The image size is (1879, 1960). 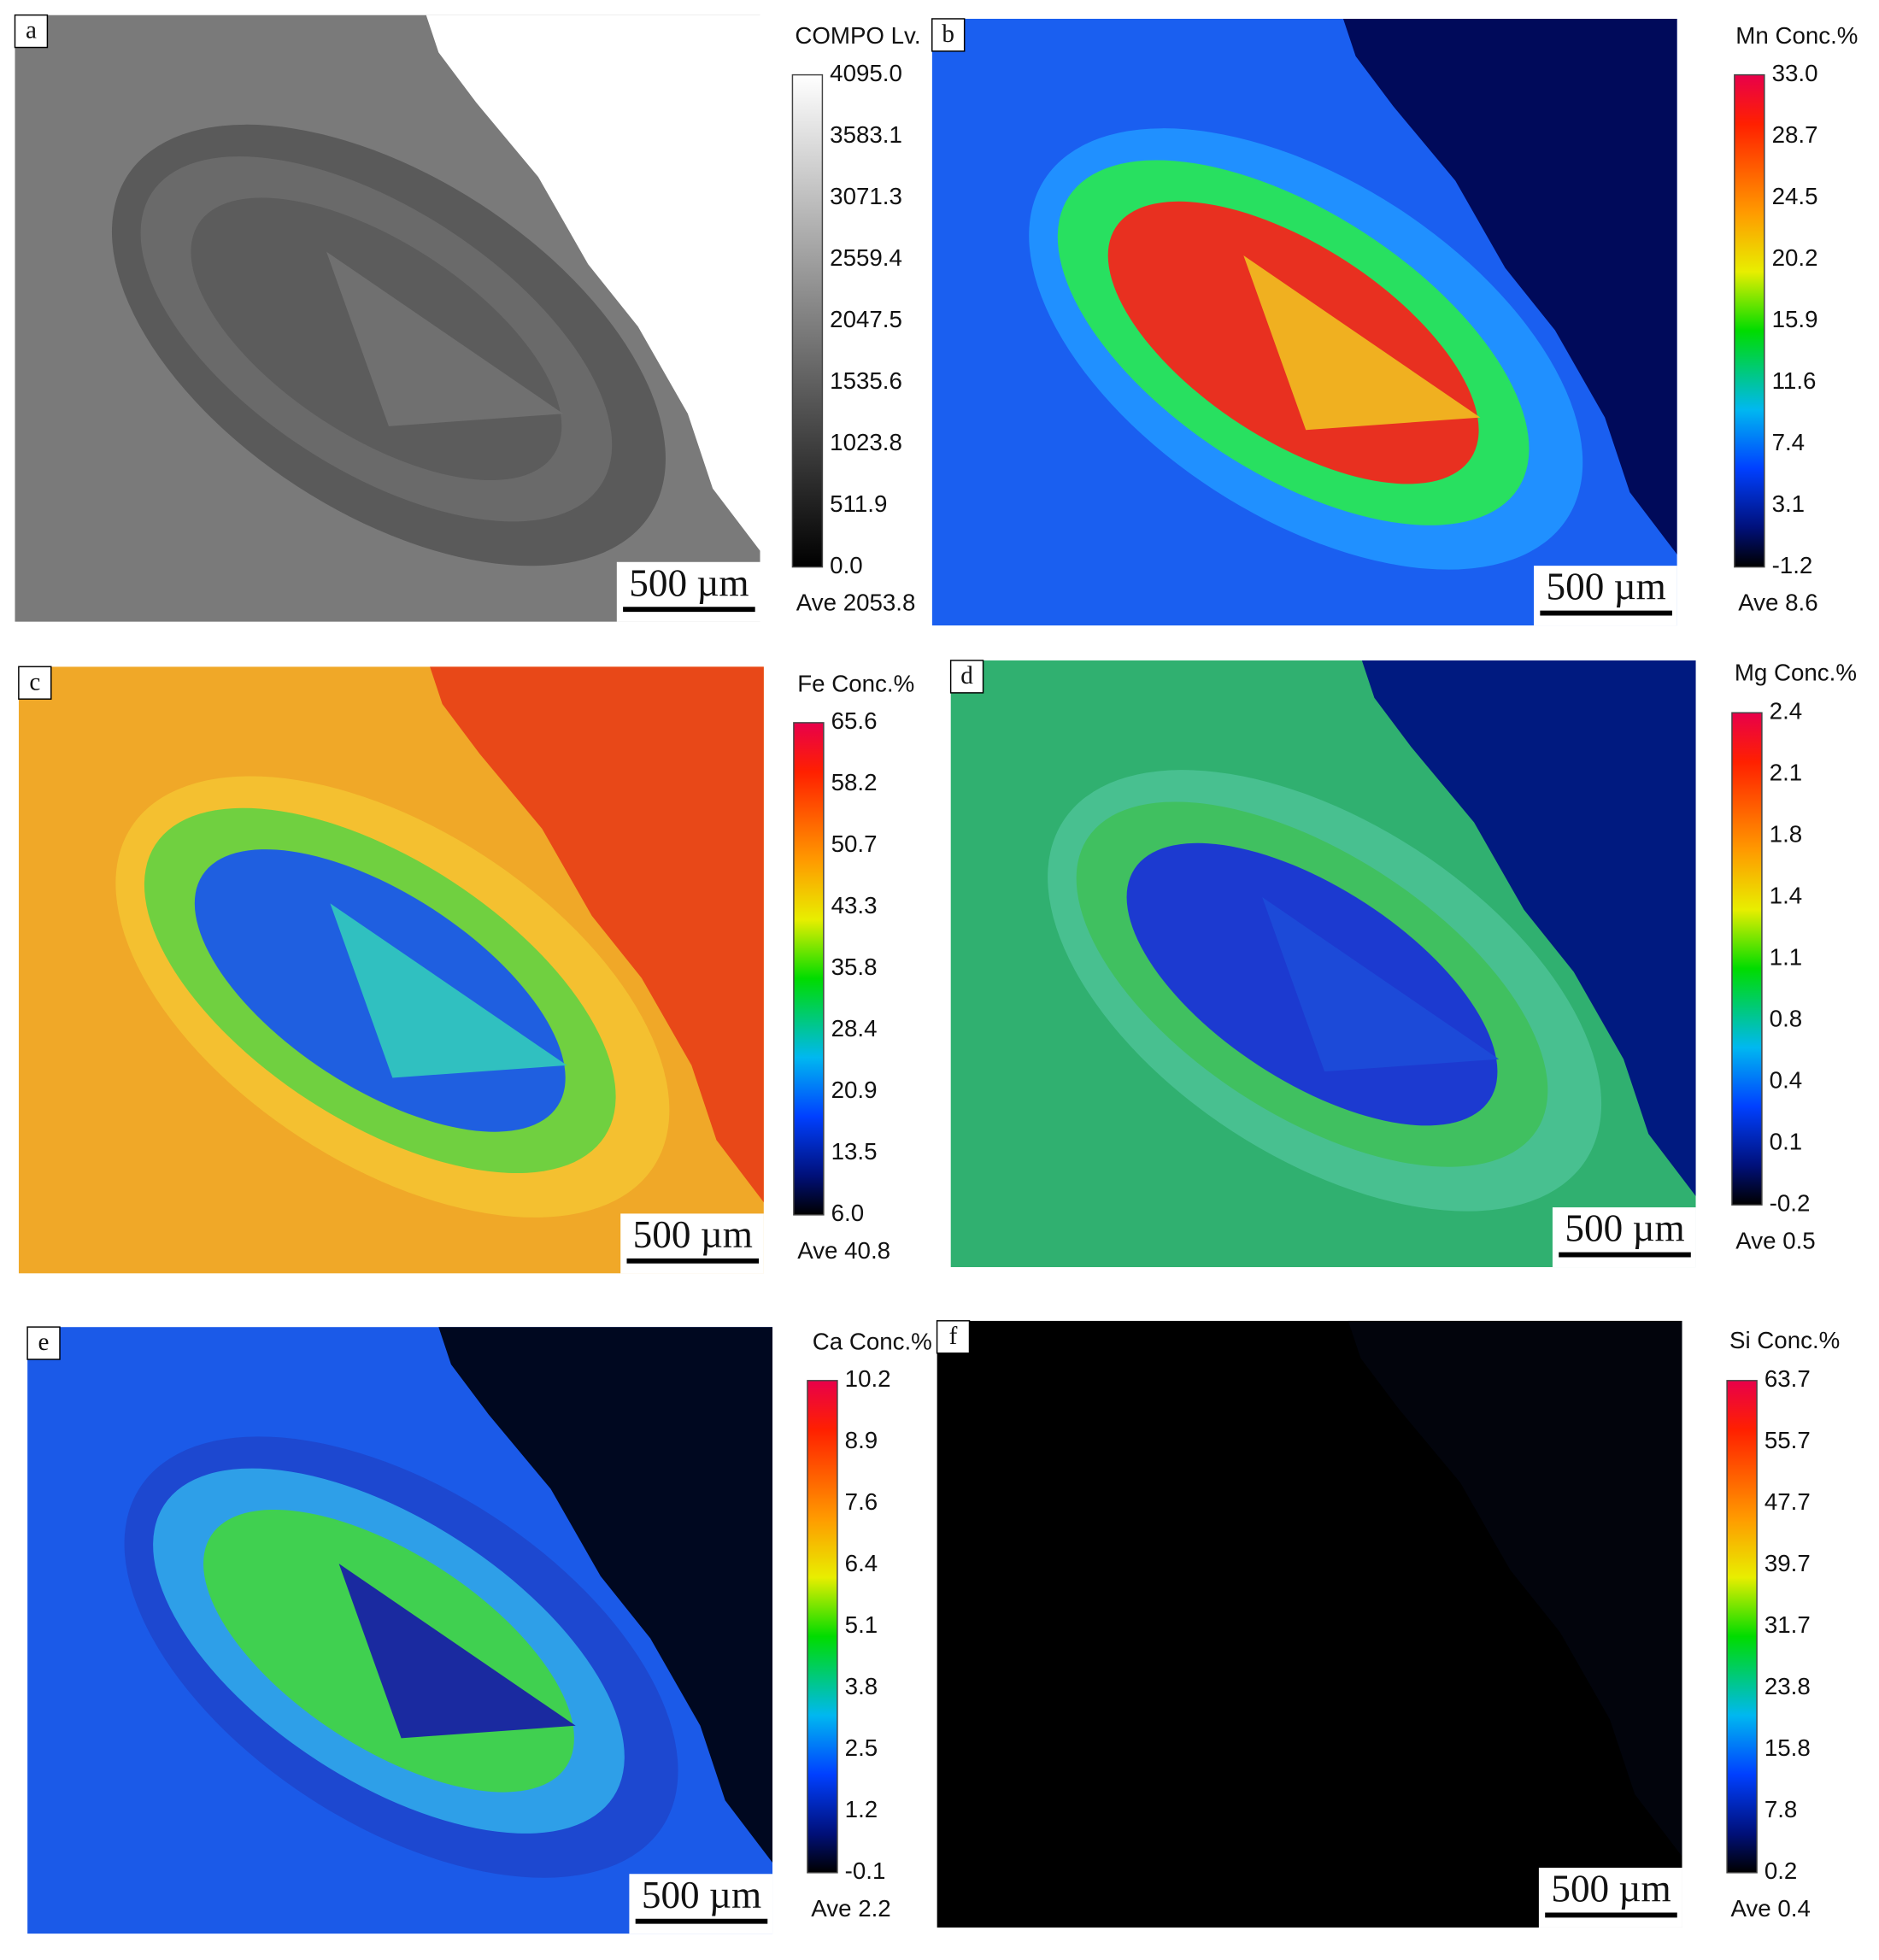 I want to click on panel-label: c, so click(x=35, y=681).